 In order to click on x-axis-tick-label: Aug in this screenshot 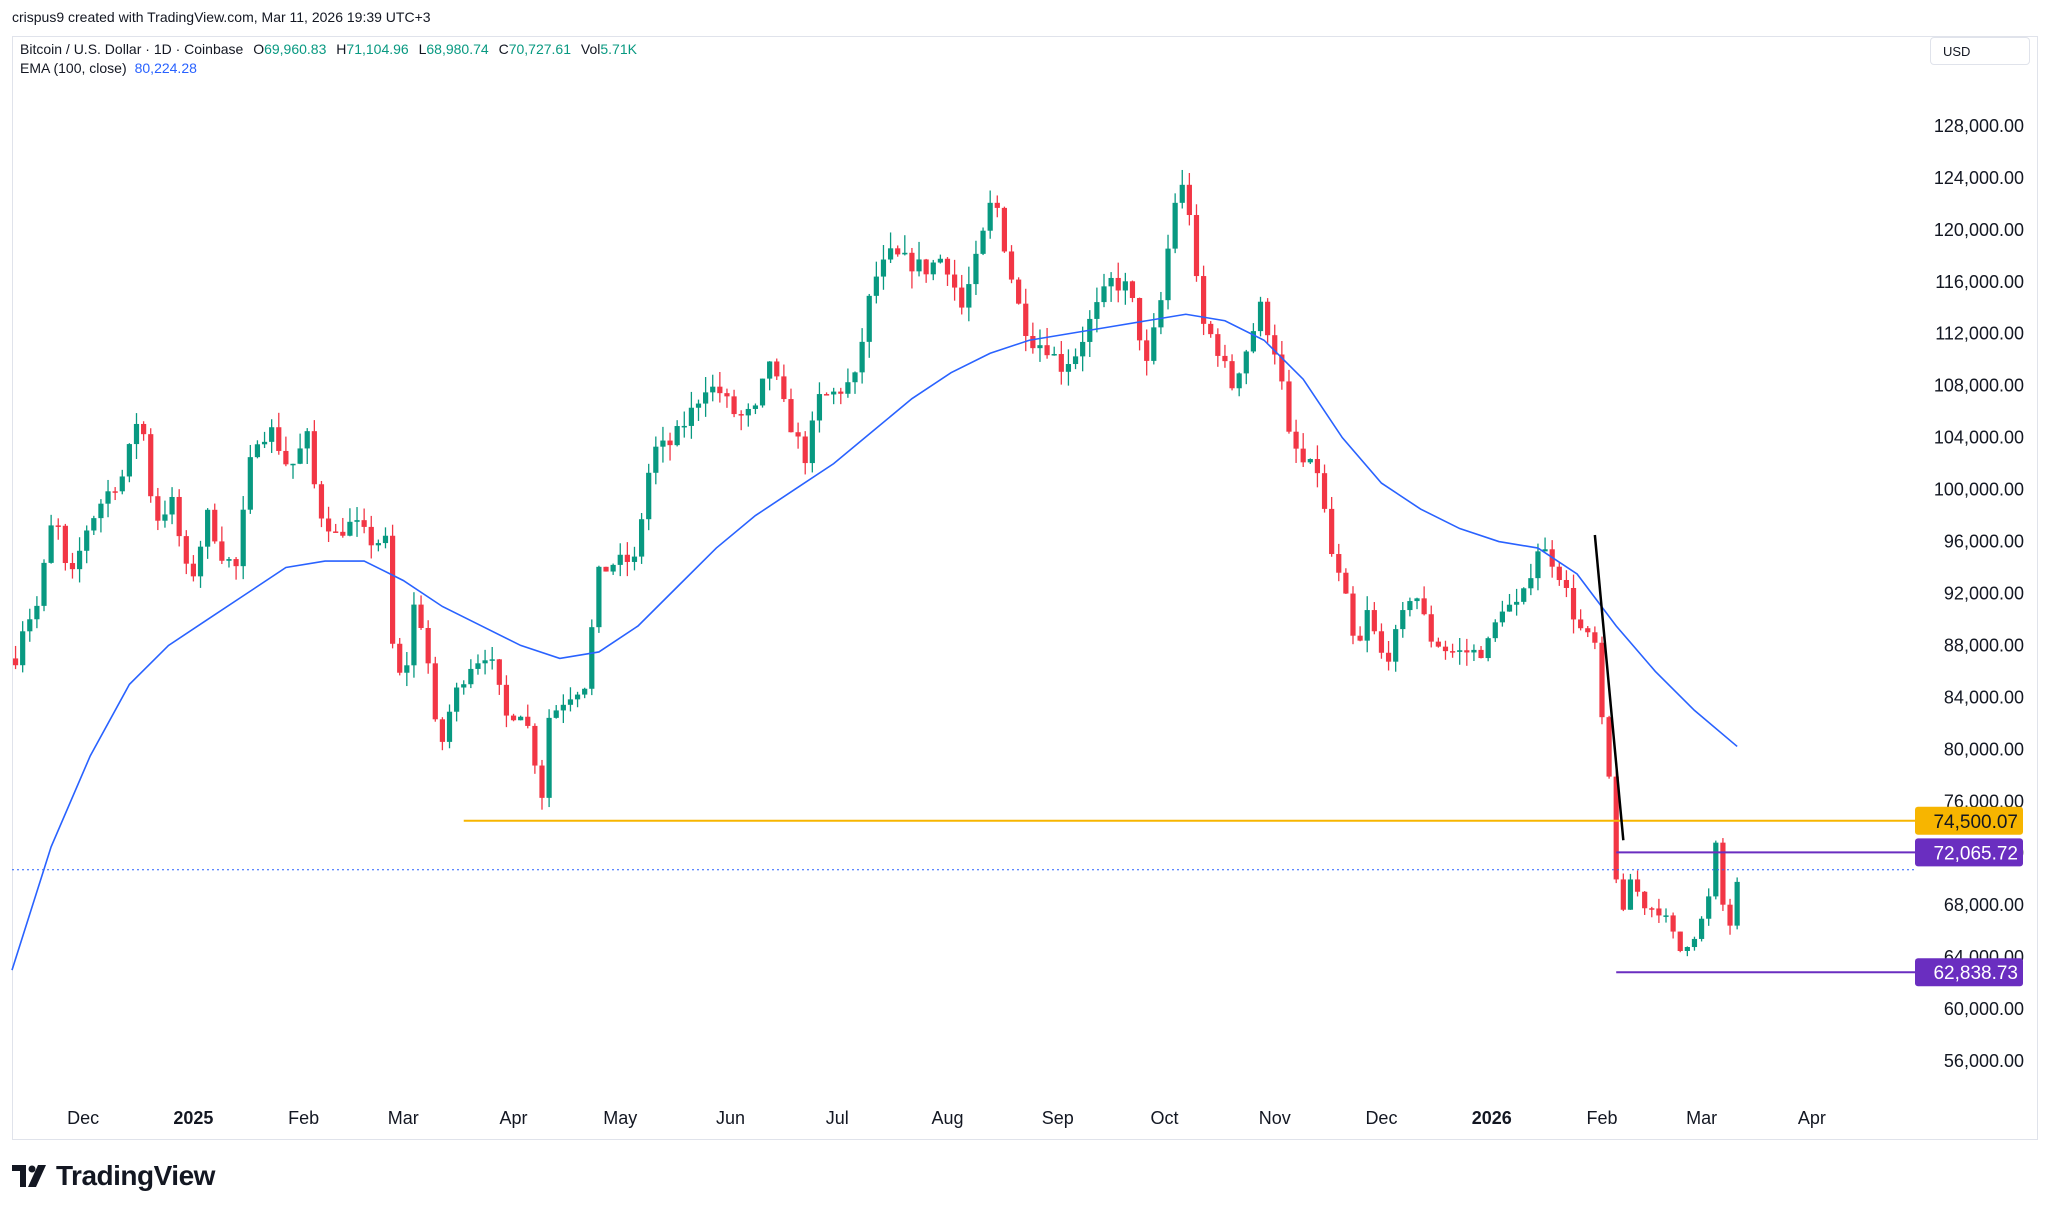, I will do `click(947, 1118)`.